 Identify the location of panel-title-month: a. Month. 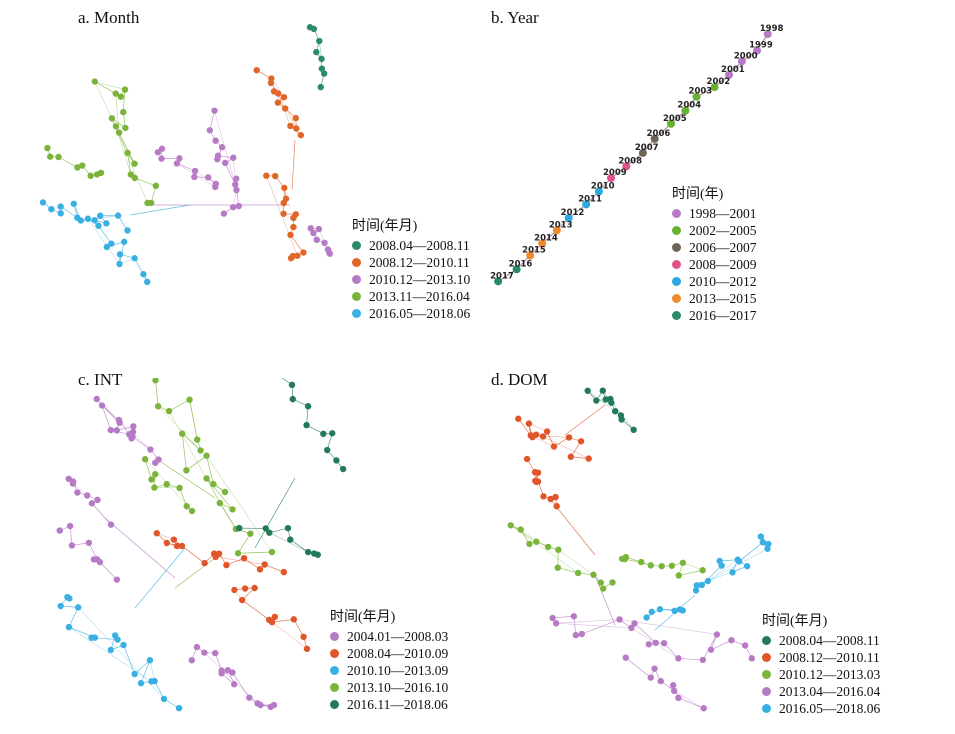
(109, 17).